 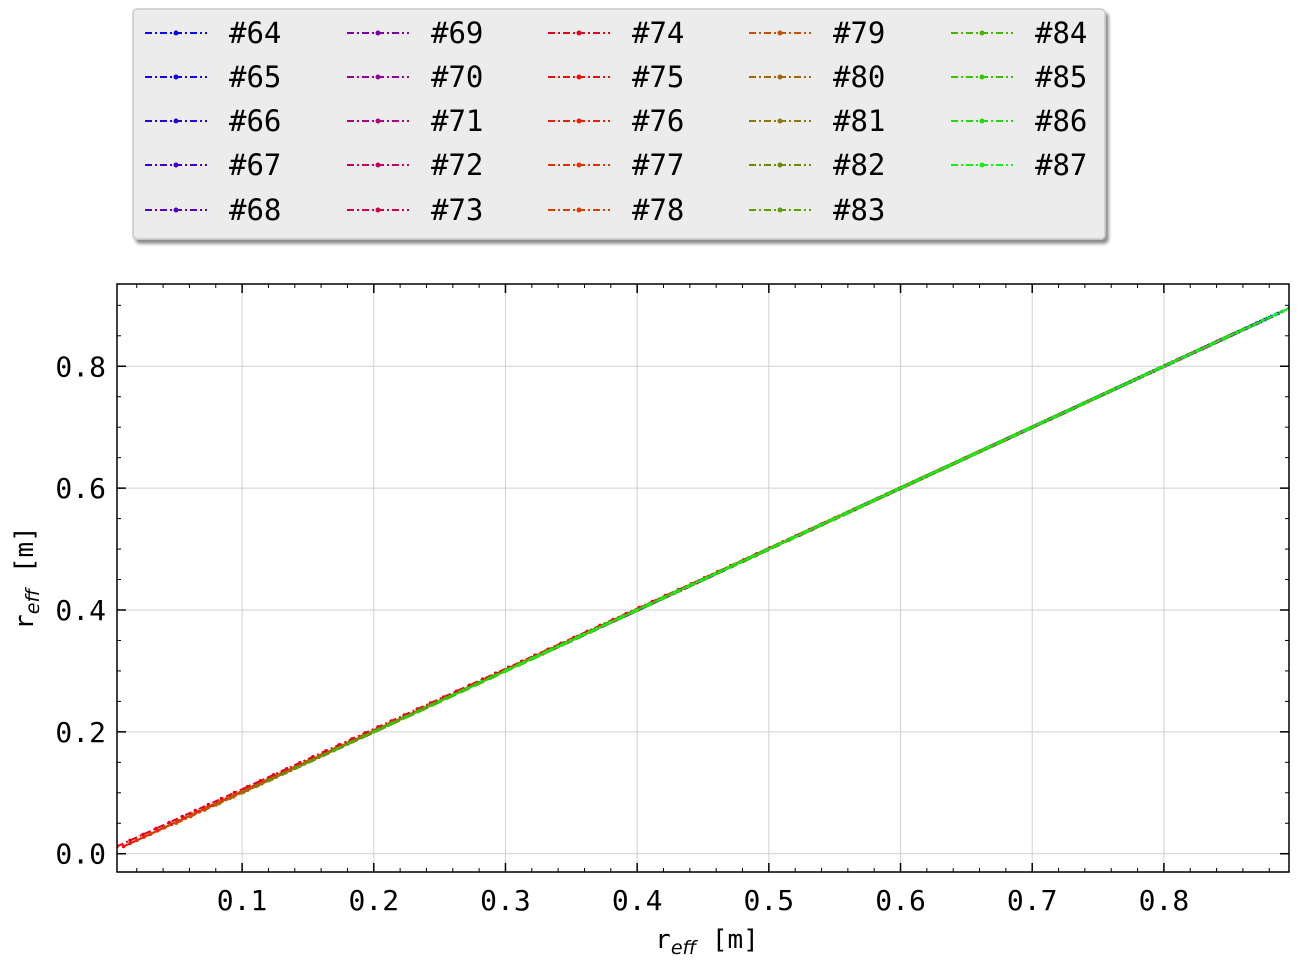 What do you see at coordinates (1061, 77) in the screenshot?
I see `legend-label: #85` at bounding box center [1061, 77].